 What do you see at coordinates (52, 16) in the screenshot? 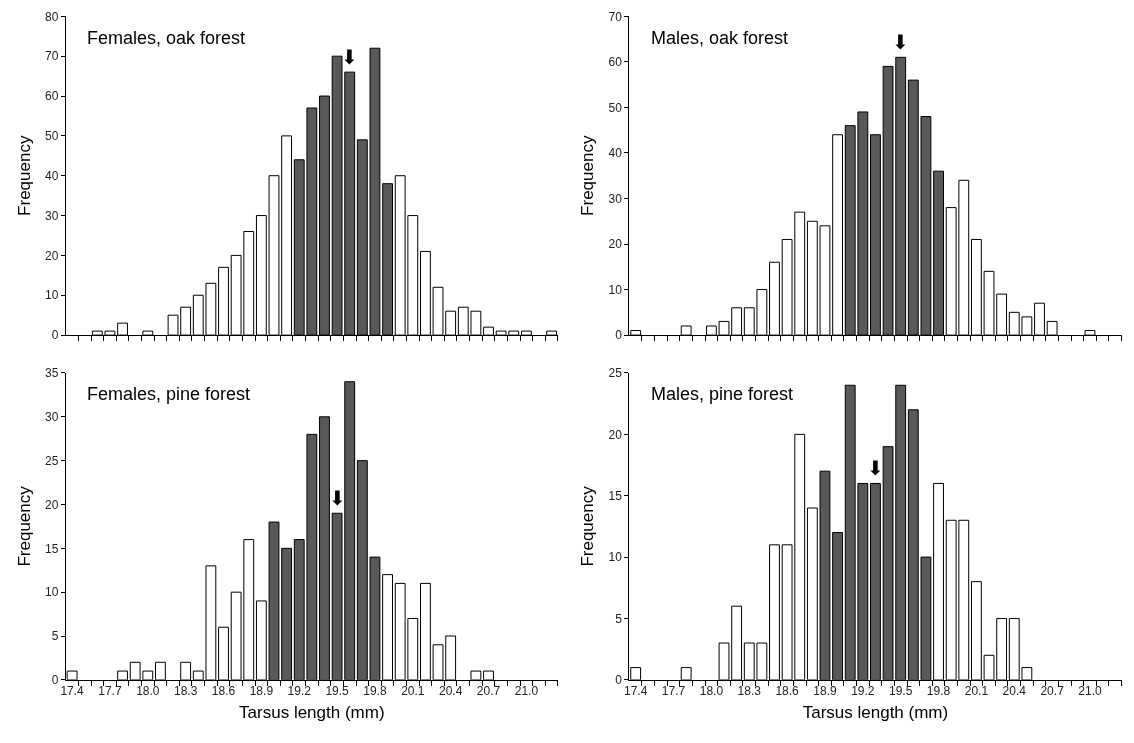
I see `y-tick-label: 80` at bounding box center [52, 16].